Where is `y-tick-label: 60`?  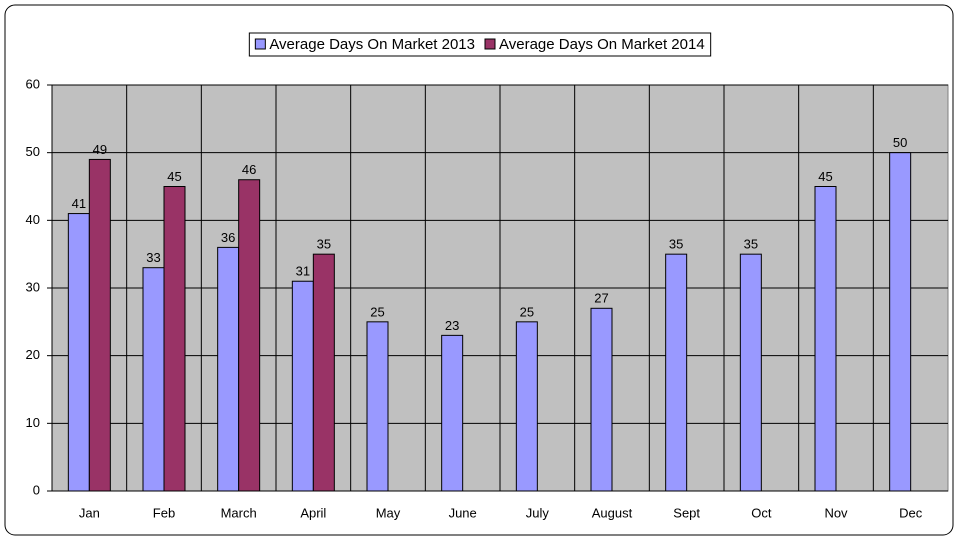 y-tick-label: 60 is located at coordinates (33, 83).